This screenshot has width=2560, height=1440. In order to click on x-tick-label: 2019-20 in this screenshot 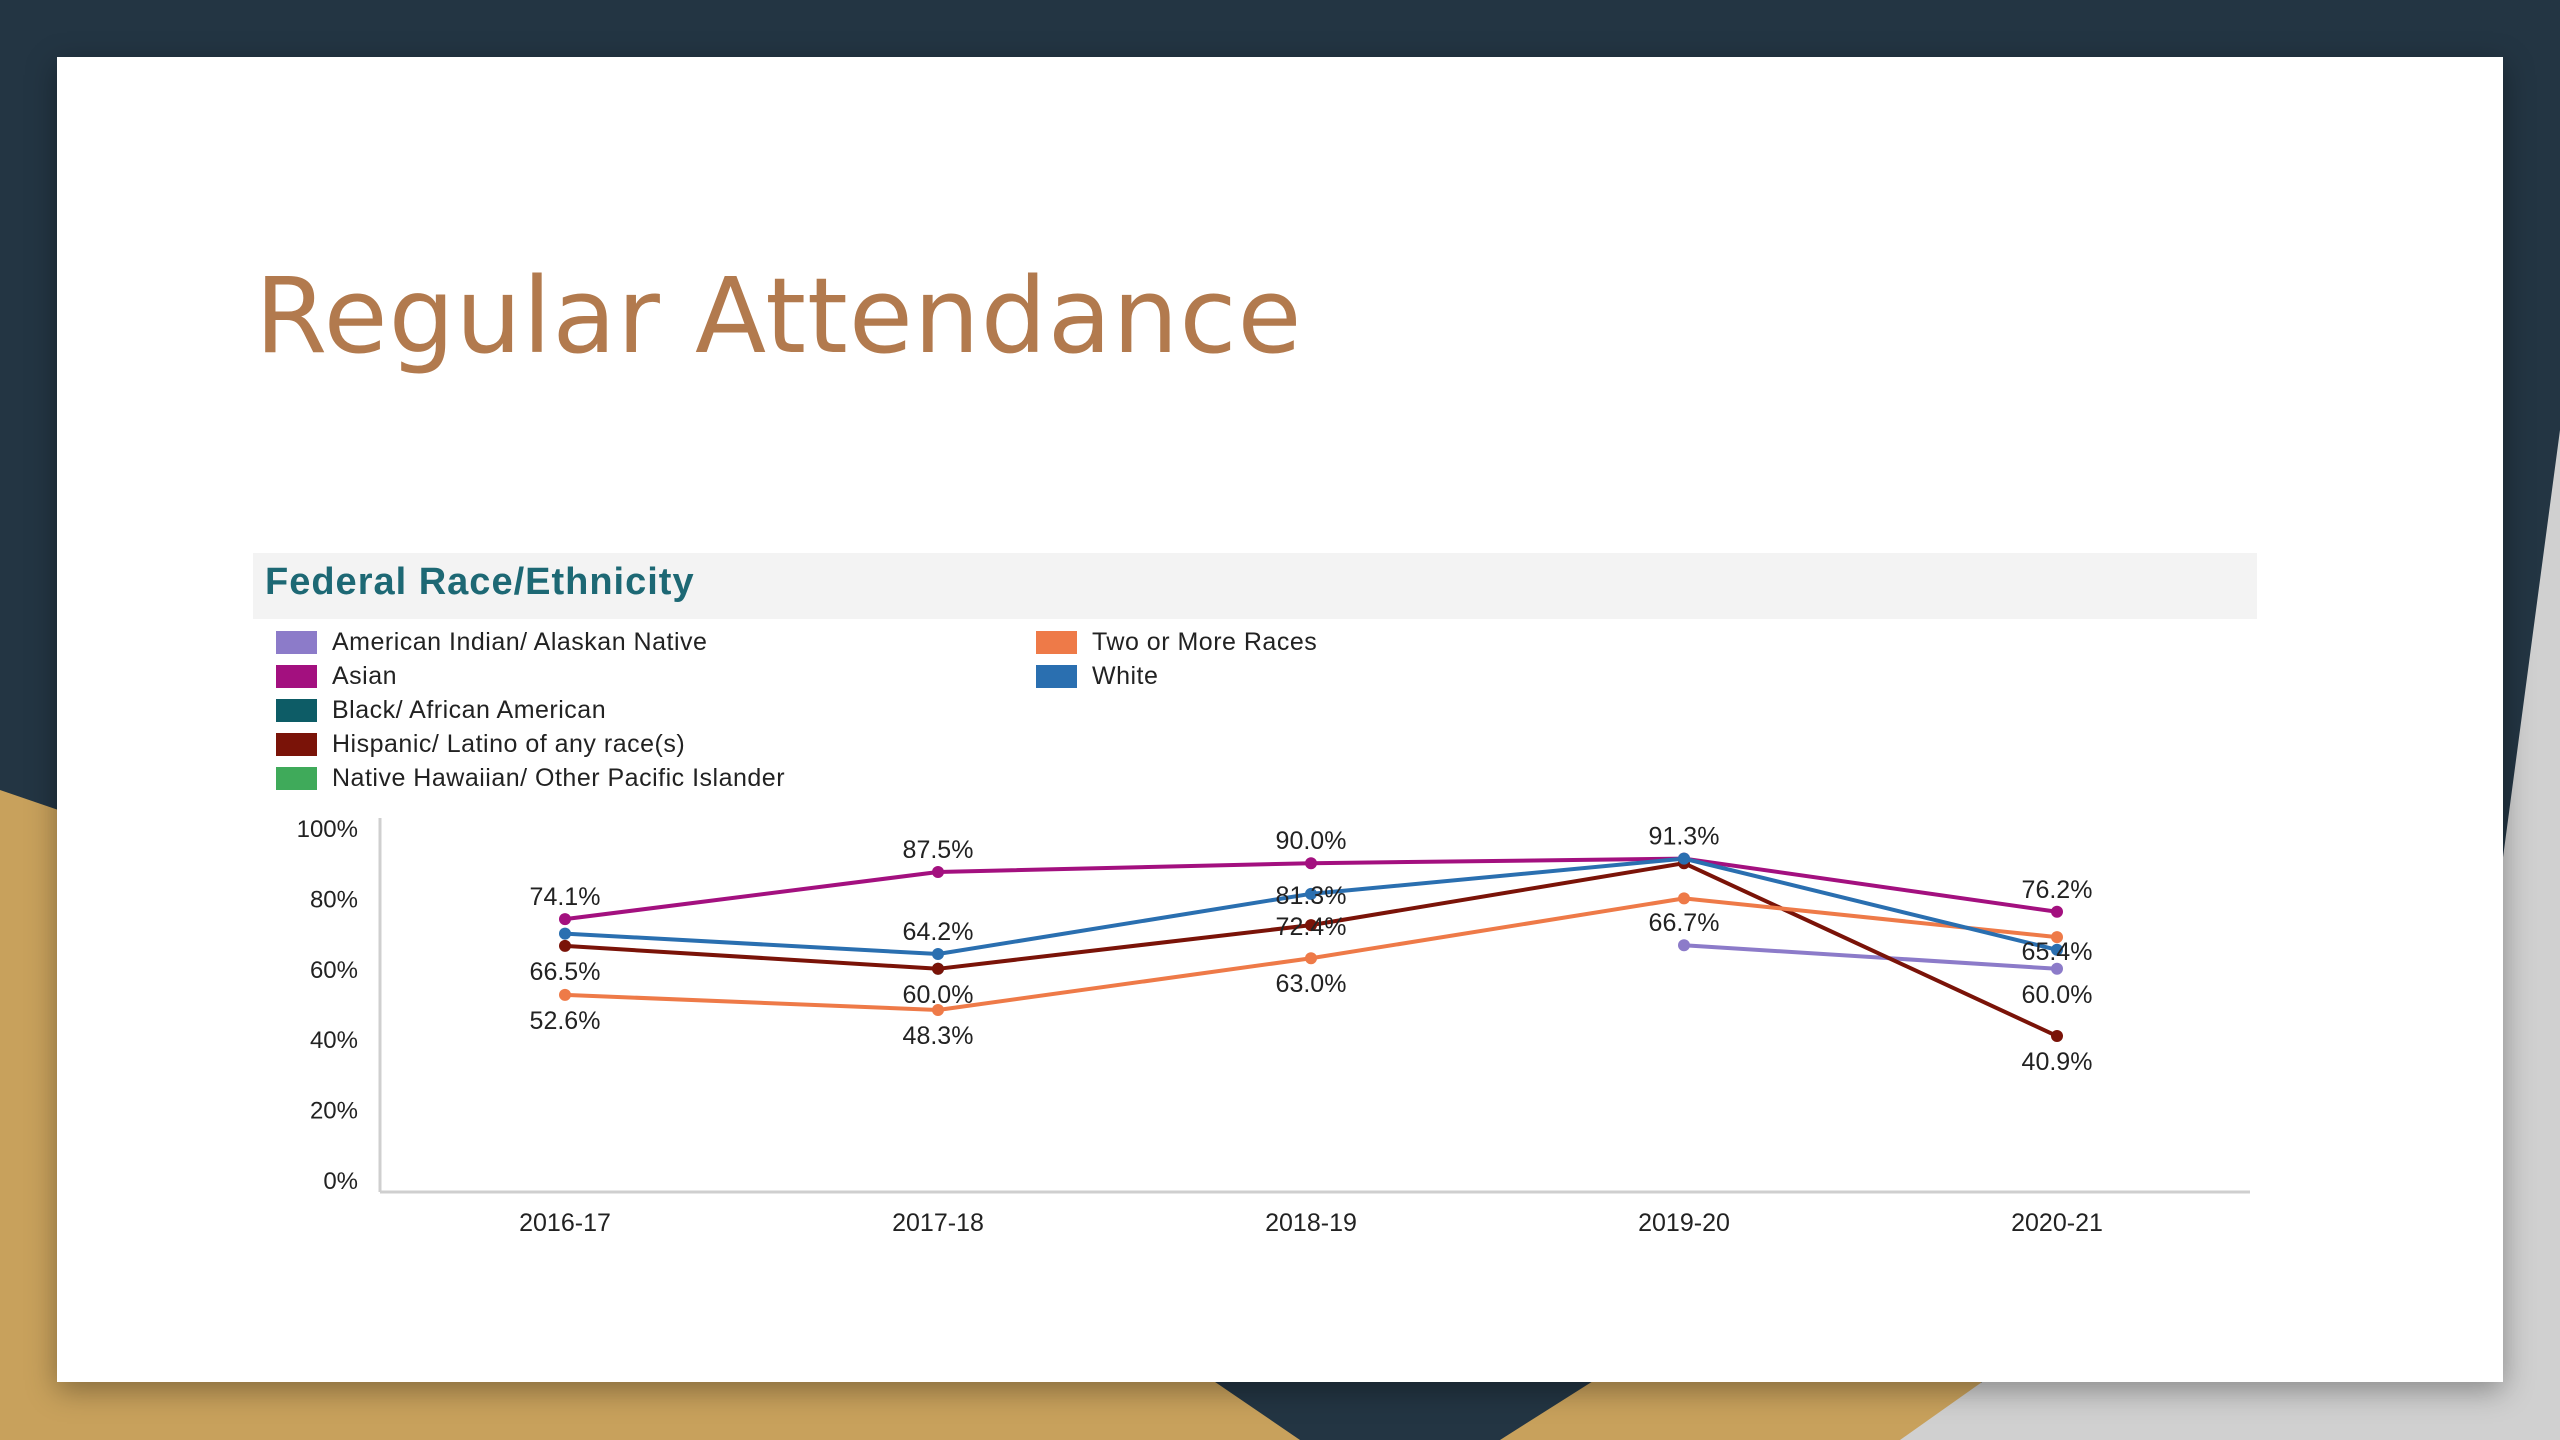, I will do `click(1684, 1223)`.